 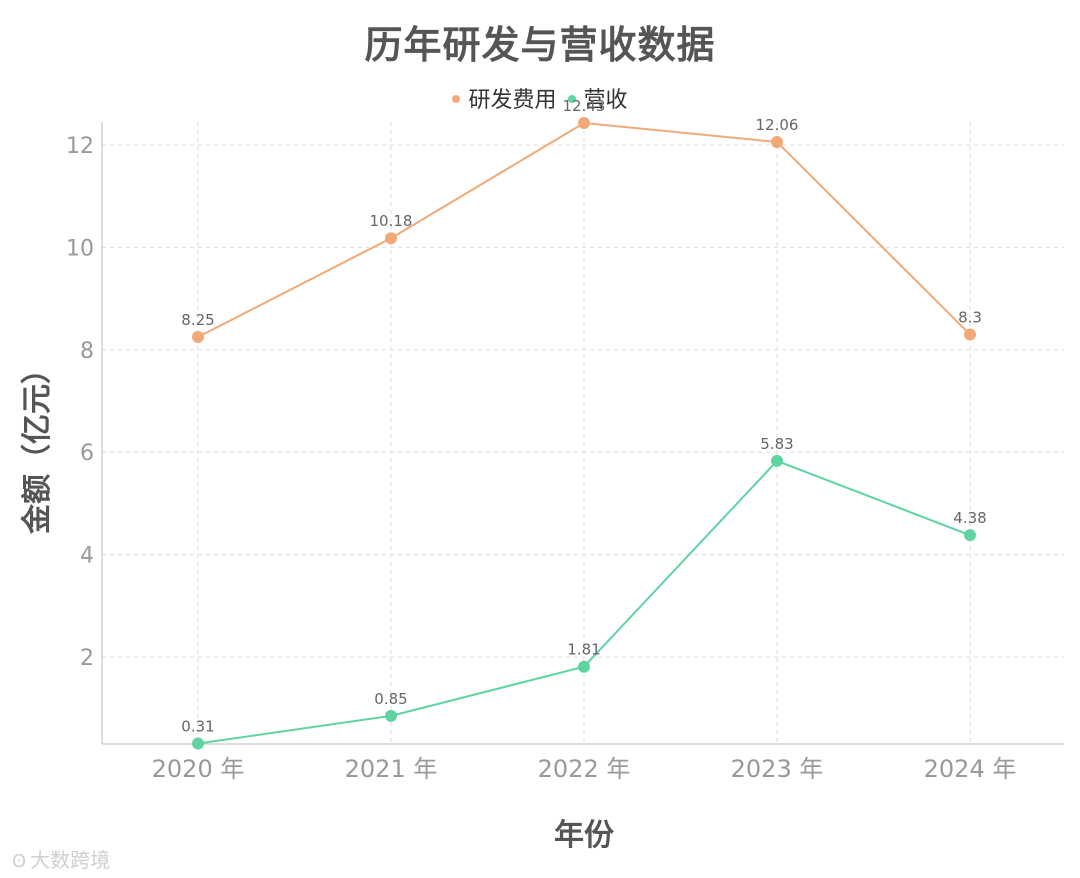 I want to click on x-tick-label: 2024 年, so click(x=970, y=769).